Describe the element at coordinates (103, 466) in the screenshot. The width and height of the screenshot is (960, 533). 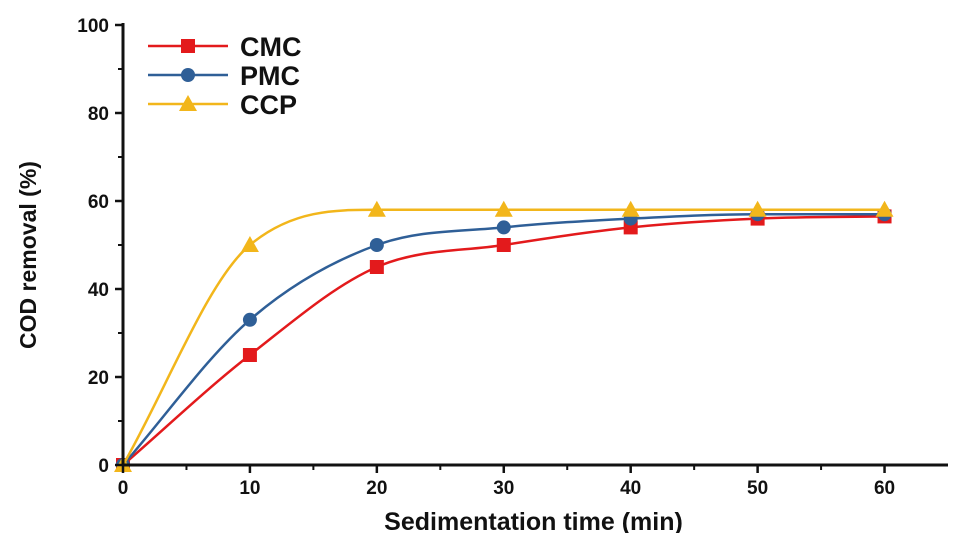
I see `y-tick-label: 0` at that location.